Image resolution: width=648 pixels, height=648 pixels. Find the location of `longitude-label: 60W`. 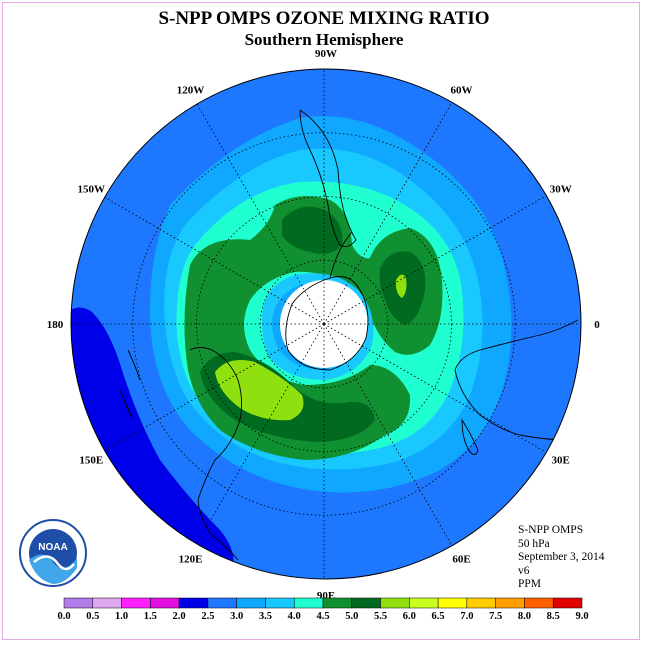

longitude-label: 60W is located at coordinates (462, 90).